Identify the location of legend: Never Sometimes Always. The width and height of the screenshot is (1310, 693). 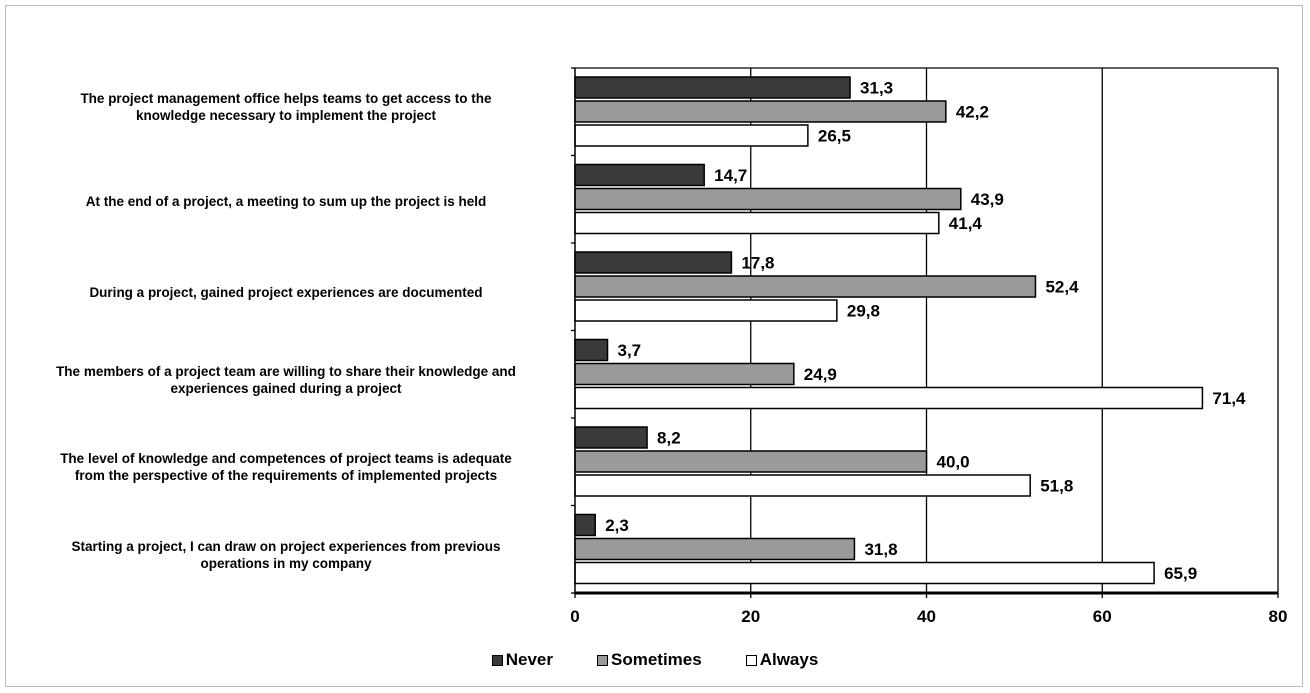
(655, 660).